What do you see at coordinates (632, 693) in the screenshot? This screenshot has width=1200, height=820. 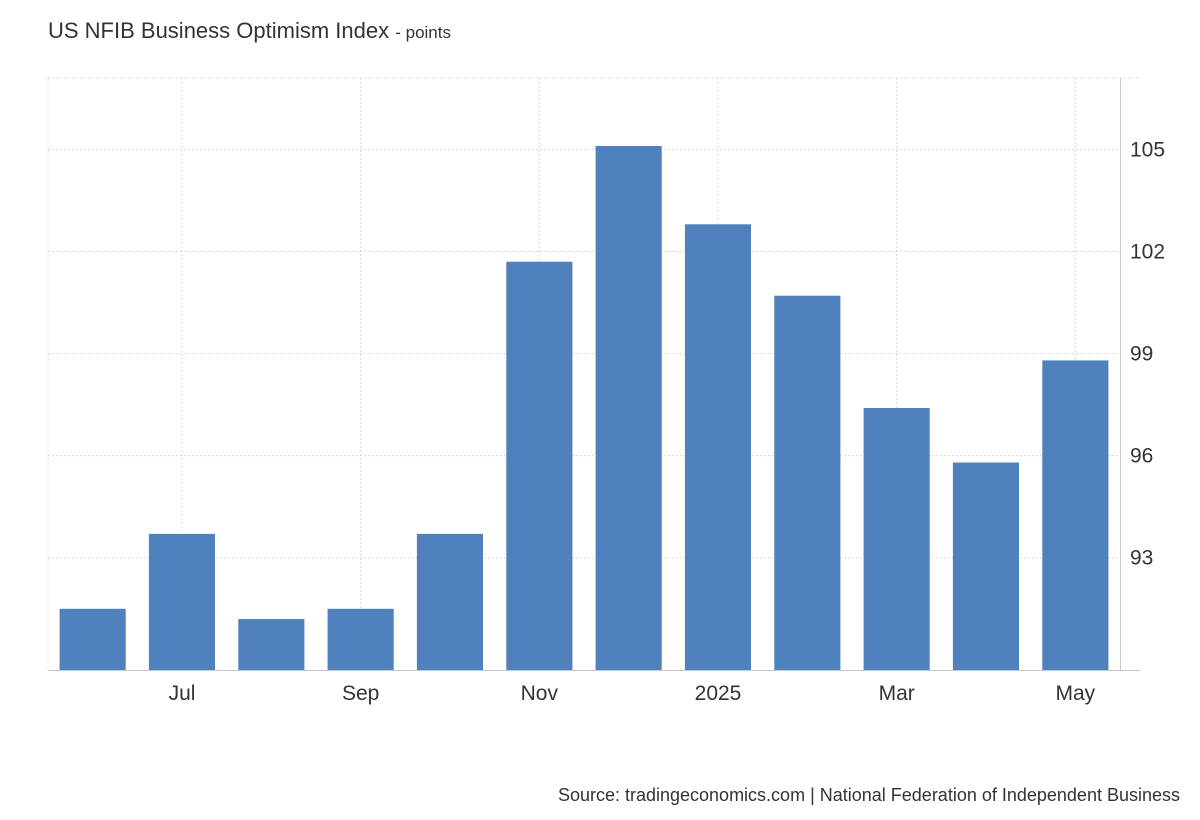 I see `x-tick-labels: Jul Sep Nov 2025 Mar May` at bounding box center [632, 693].